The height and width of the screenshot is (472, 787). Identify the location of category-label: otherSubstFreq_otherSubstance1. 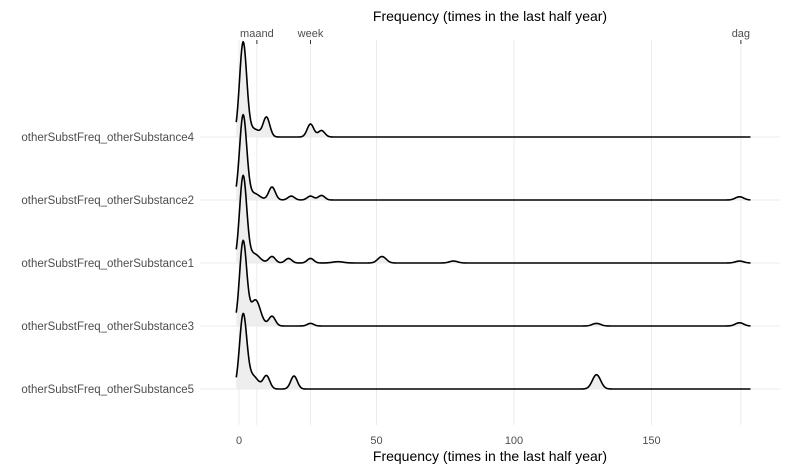
(107, 264).